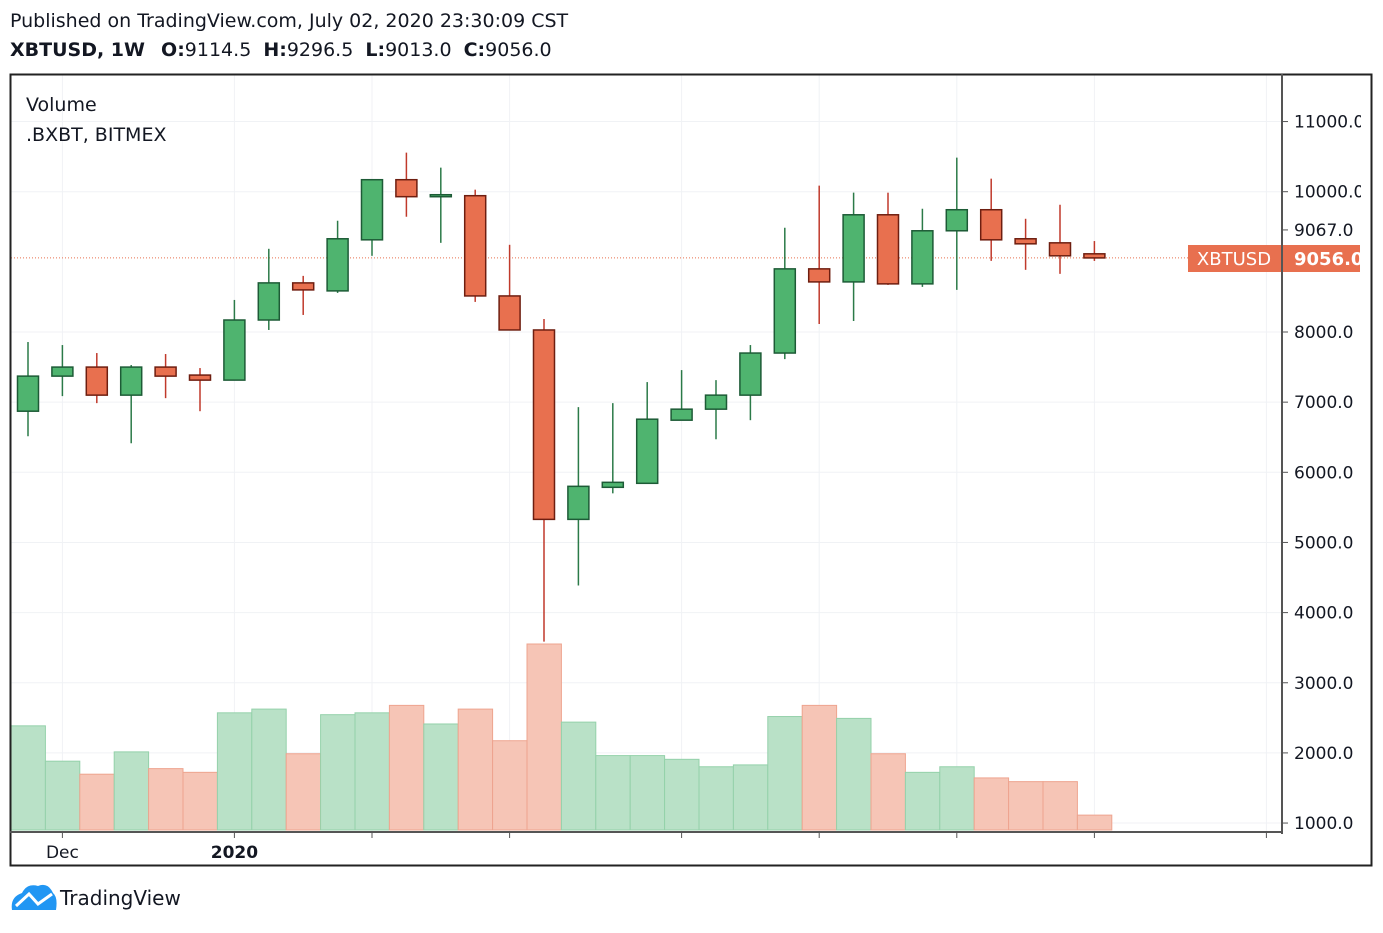 Image resolution: width=1383 pixels, height=933 pixels. I want to click on y-tick-label: 11000.0, so click(1329, 123).